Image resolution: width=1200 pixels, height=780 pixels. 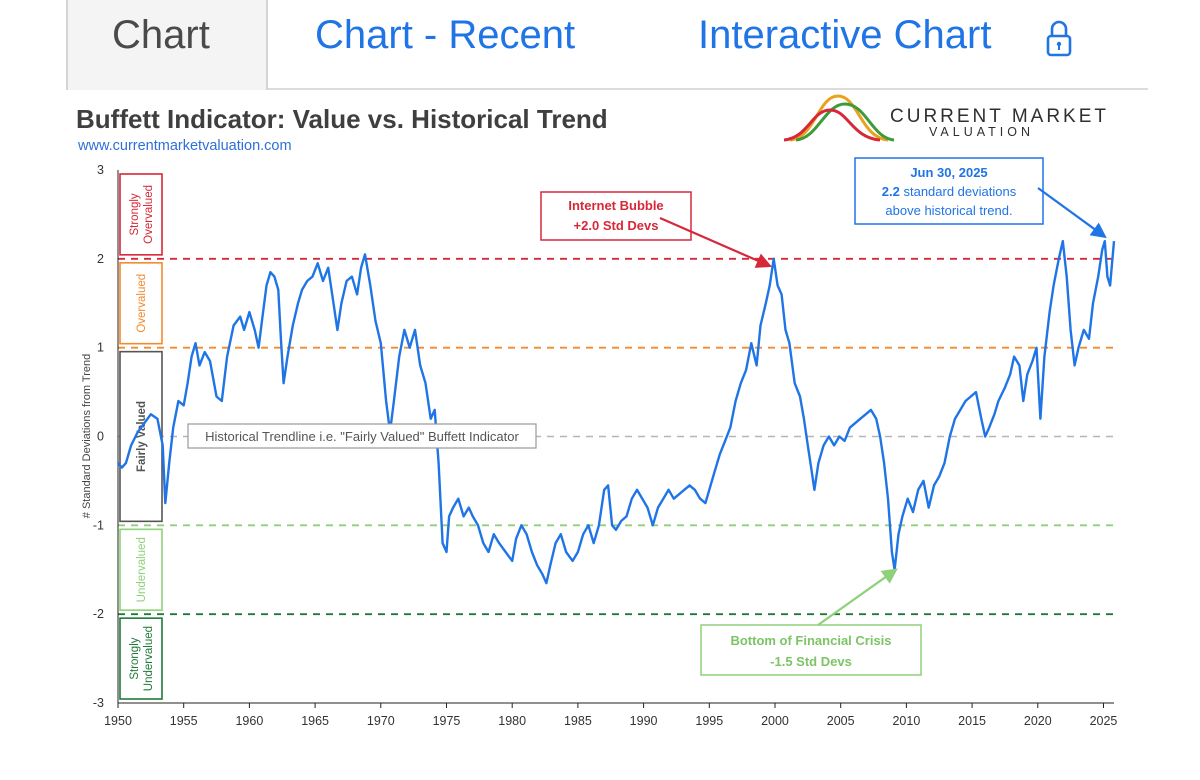 I want to click on tab-chart-recent: Chart - Recent, so click(x=445, y=35).